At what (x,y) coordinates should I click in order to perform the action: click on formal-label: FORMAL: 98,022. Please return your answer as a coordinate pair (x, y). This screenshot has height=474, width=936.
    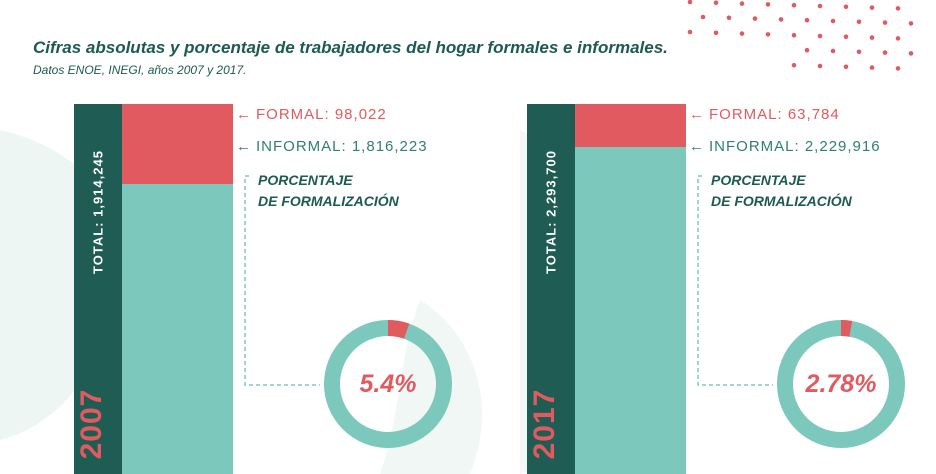
    Looking at the image, I should click on (321, 114).